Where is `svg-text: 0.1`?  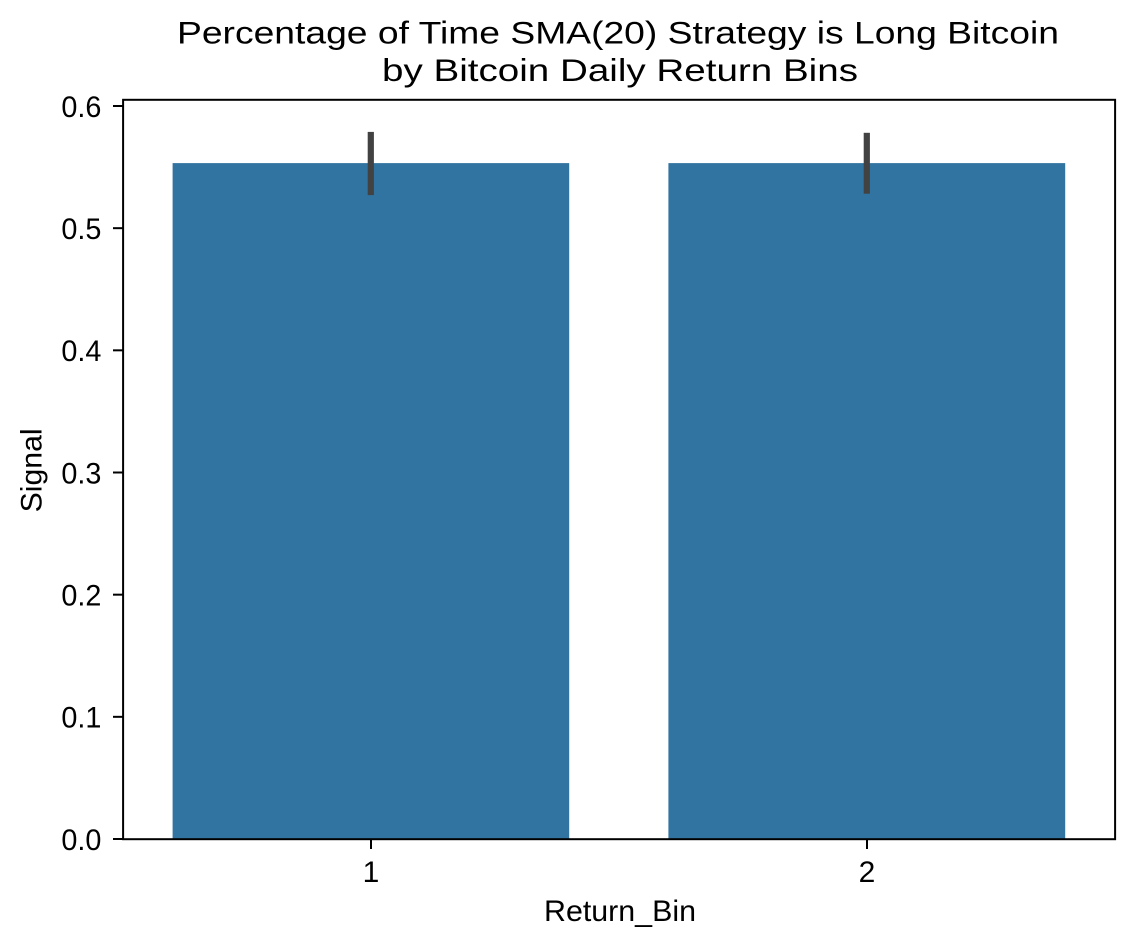
svg-text: 0.1 is located at coordinates (81, 718).